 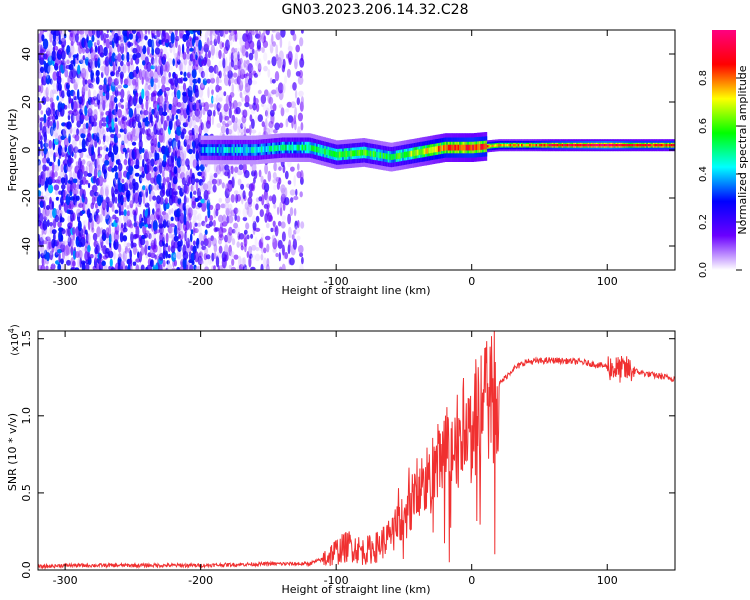 I want to click on x-tick-label: 100, so click(x=607, y=580).